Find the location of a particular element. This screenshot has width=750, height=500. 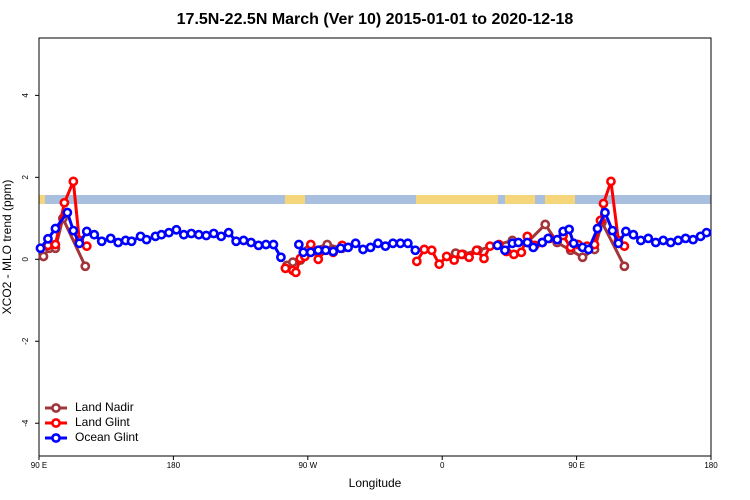

ocean-band is located at coordinates (375, 199).